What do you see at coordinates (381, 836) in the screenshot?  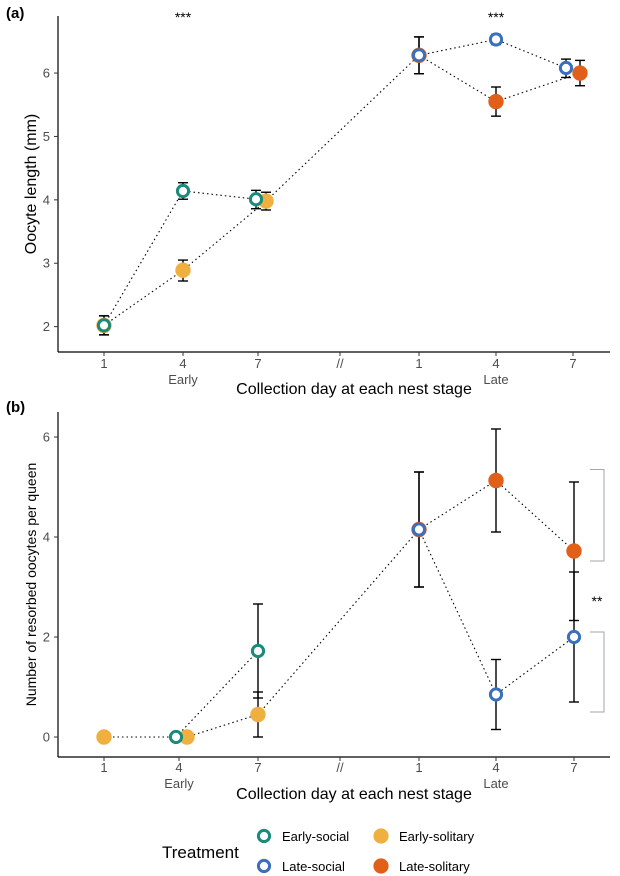 I see `legend-key-early-solitary` at bounding box center [381, 836].